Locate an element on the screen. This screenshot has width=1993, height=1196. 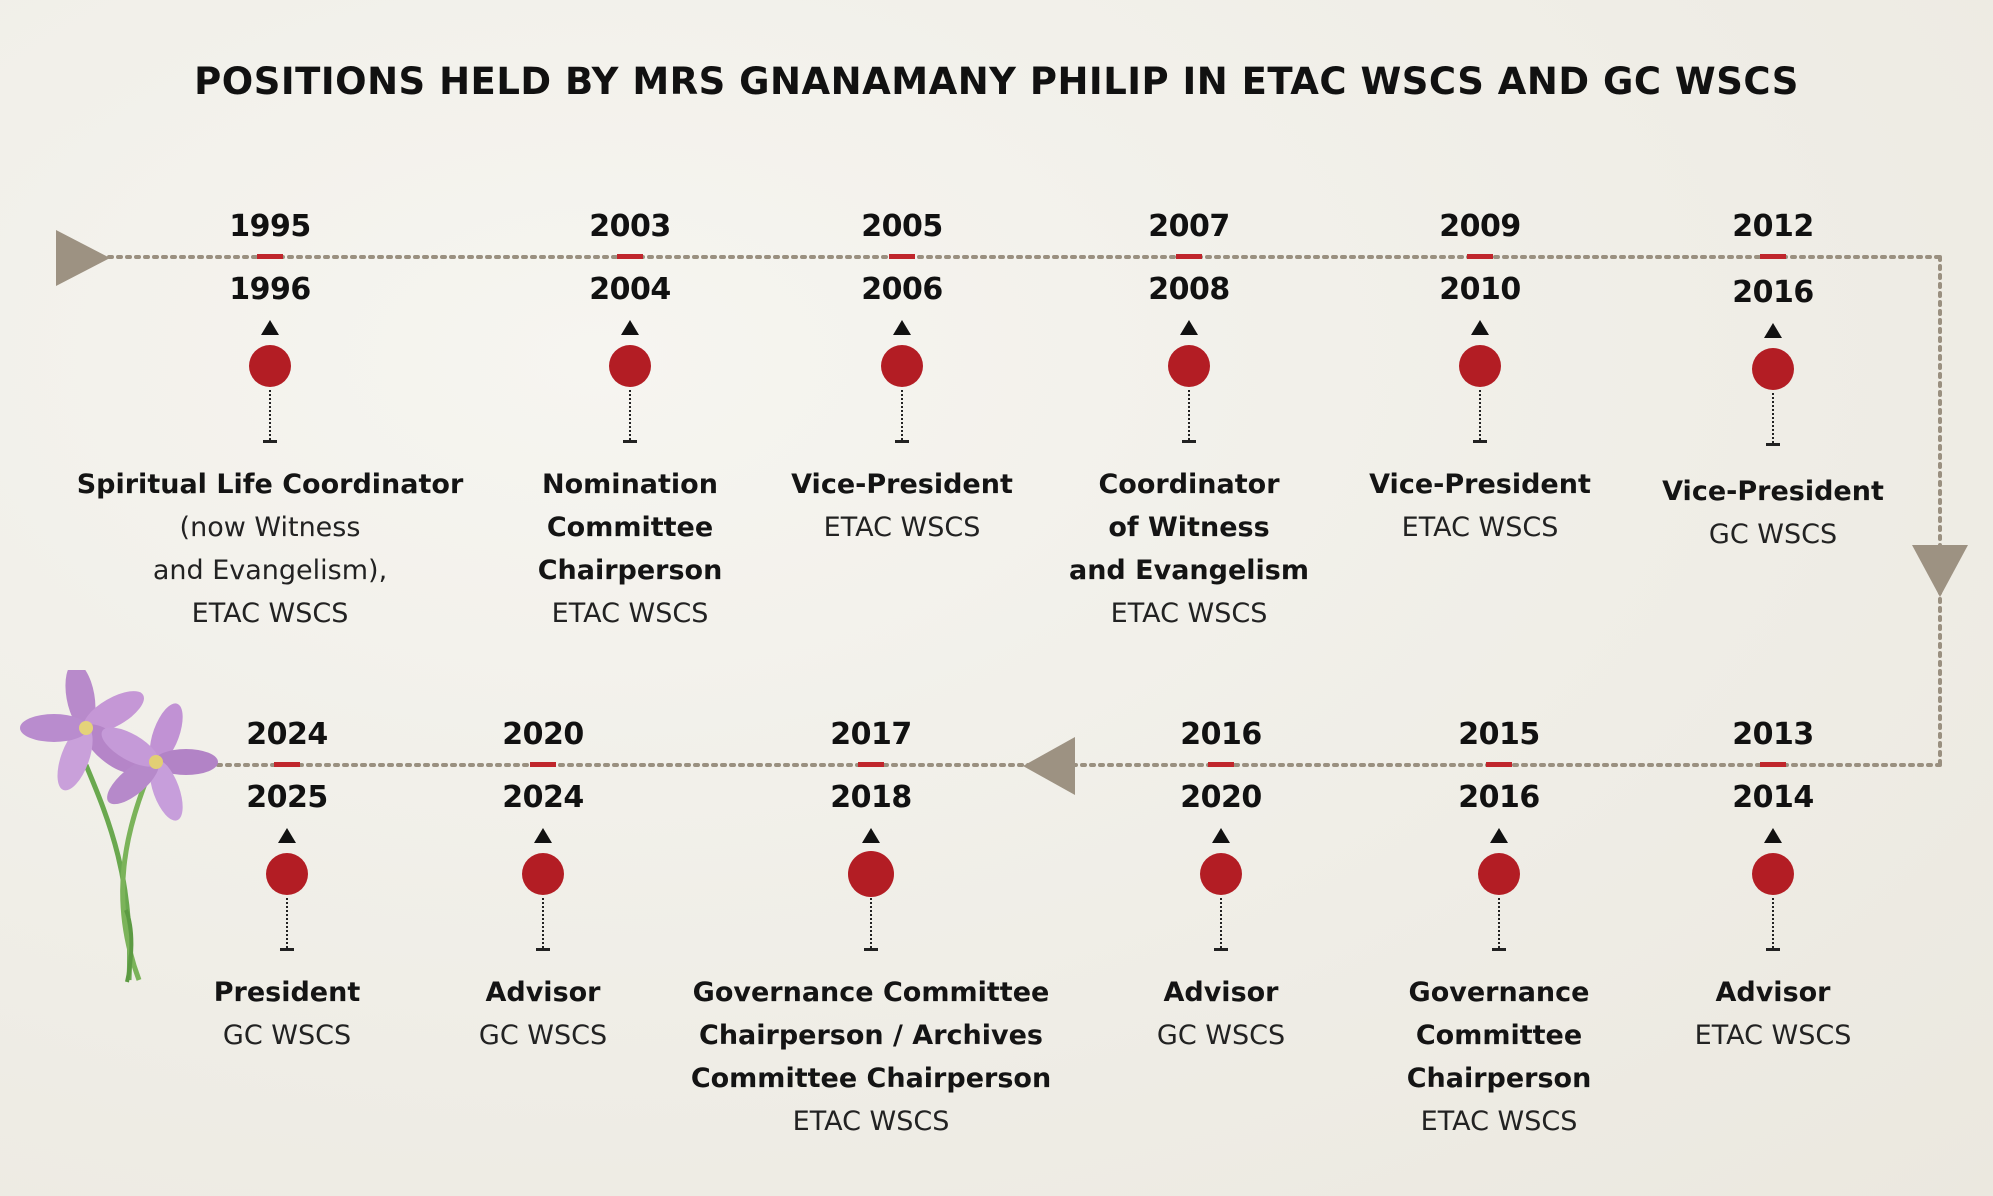
end-year: 2006 is located at coordinates (902, 289).